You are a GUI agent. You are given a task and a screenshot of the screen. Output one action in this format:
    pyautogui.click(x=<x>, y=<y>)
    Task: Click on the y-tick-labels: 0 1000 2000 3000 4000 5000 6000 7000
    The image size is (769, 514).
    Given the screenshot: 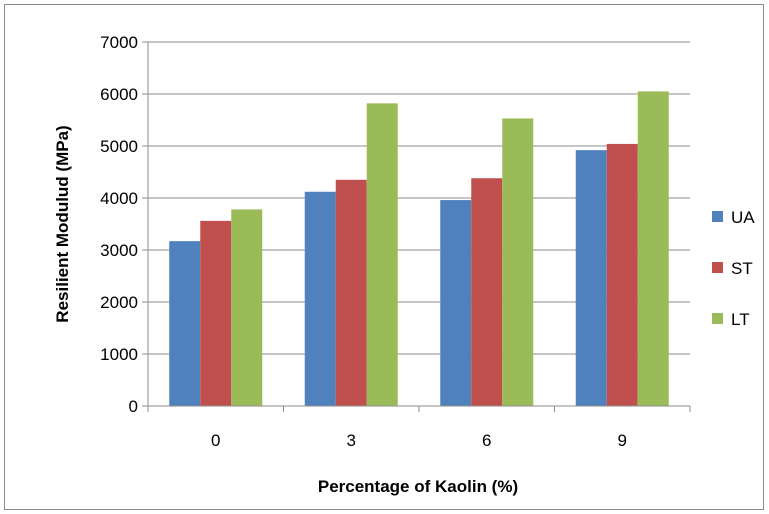 What is the action you would take?
    pyautogui.click(x=119, y=224)
    